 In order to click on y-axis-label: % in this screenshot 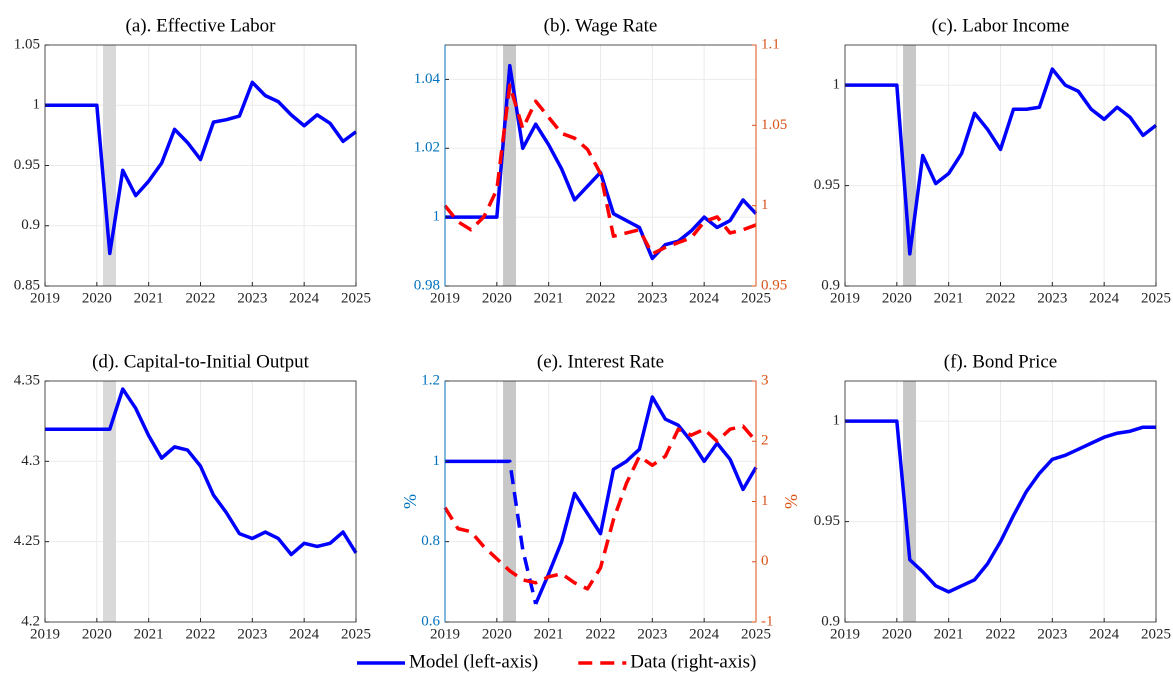, I will do `click(410, 501)`.